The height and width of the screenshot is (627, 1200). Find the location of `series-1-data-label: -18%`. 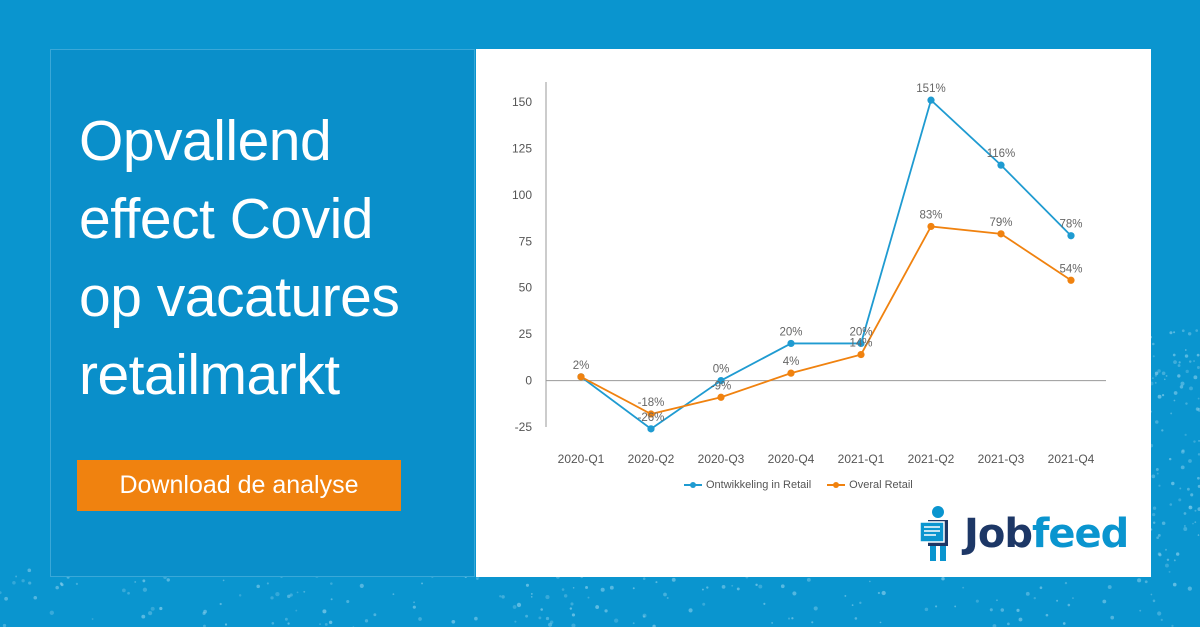

series-1-data-label: -18% is located at coordinates (651, 403).